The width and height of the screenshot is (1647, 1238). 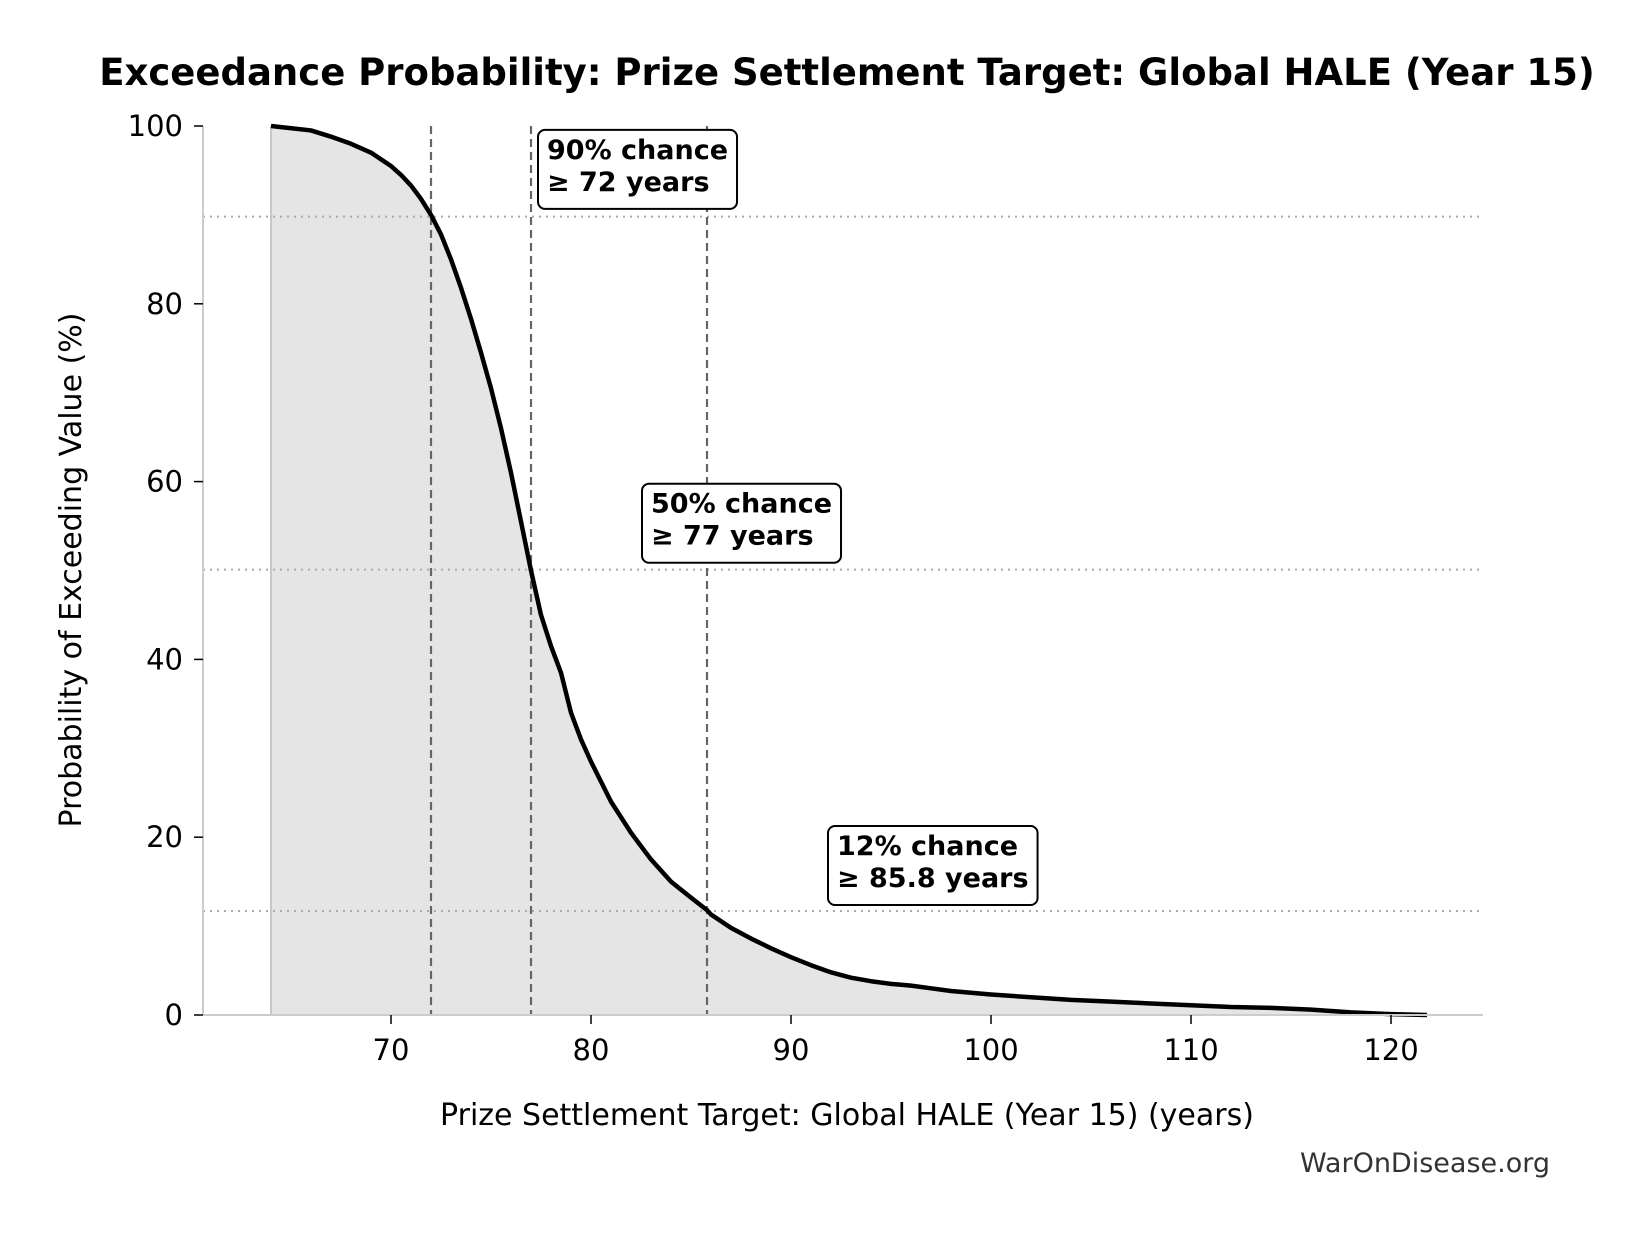 What do you see at coordinates (1390, 1050) in the screenshot?
I see `x-tick-label: 120` at bounding box center [1390, 1050].